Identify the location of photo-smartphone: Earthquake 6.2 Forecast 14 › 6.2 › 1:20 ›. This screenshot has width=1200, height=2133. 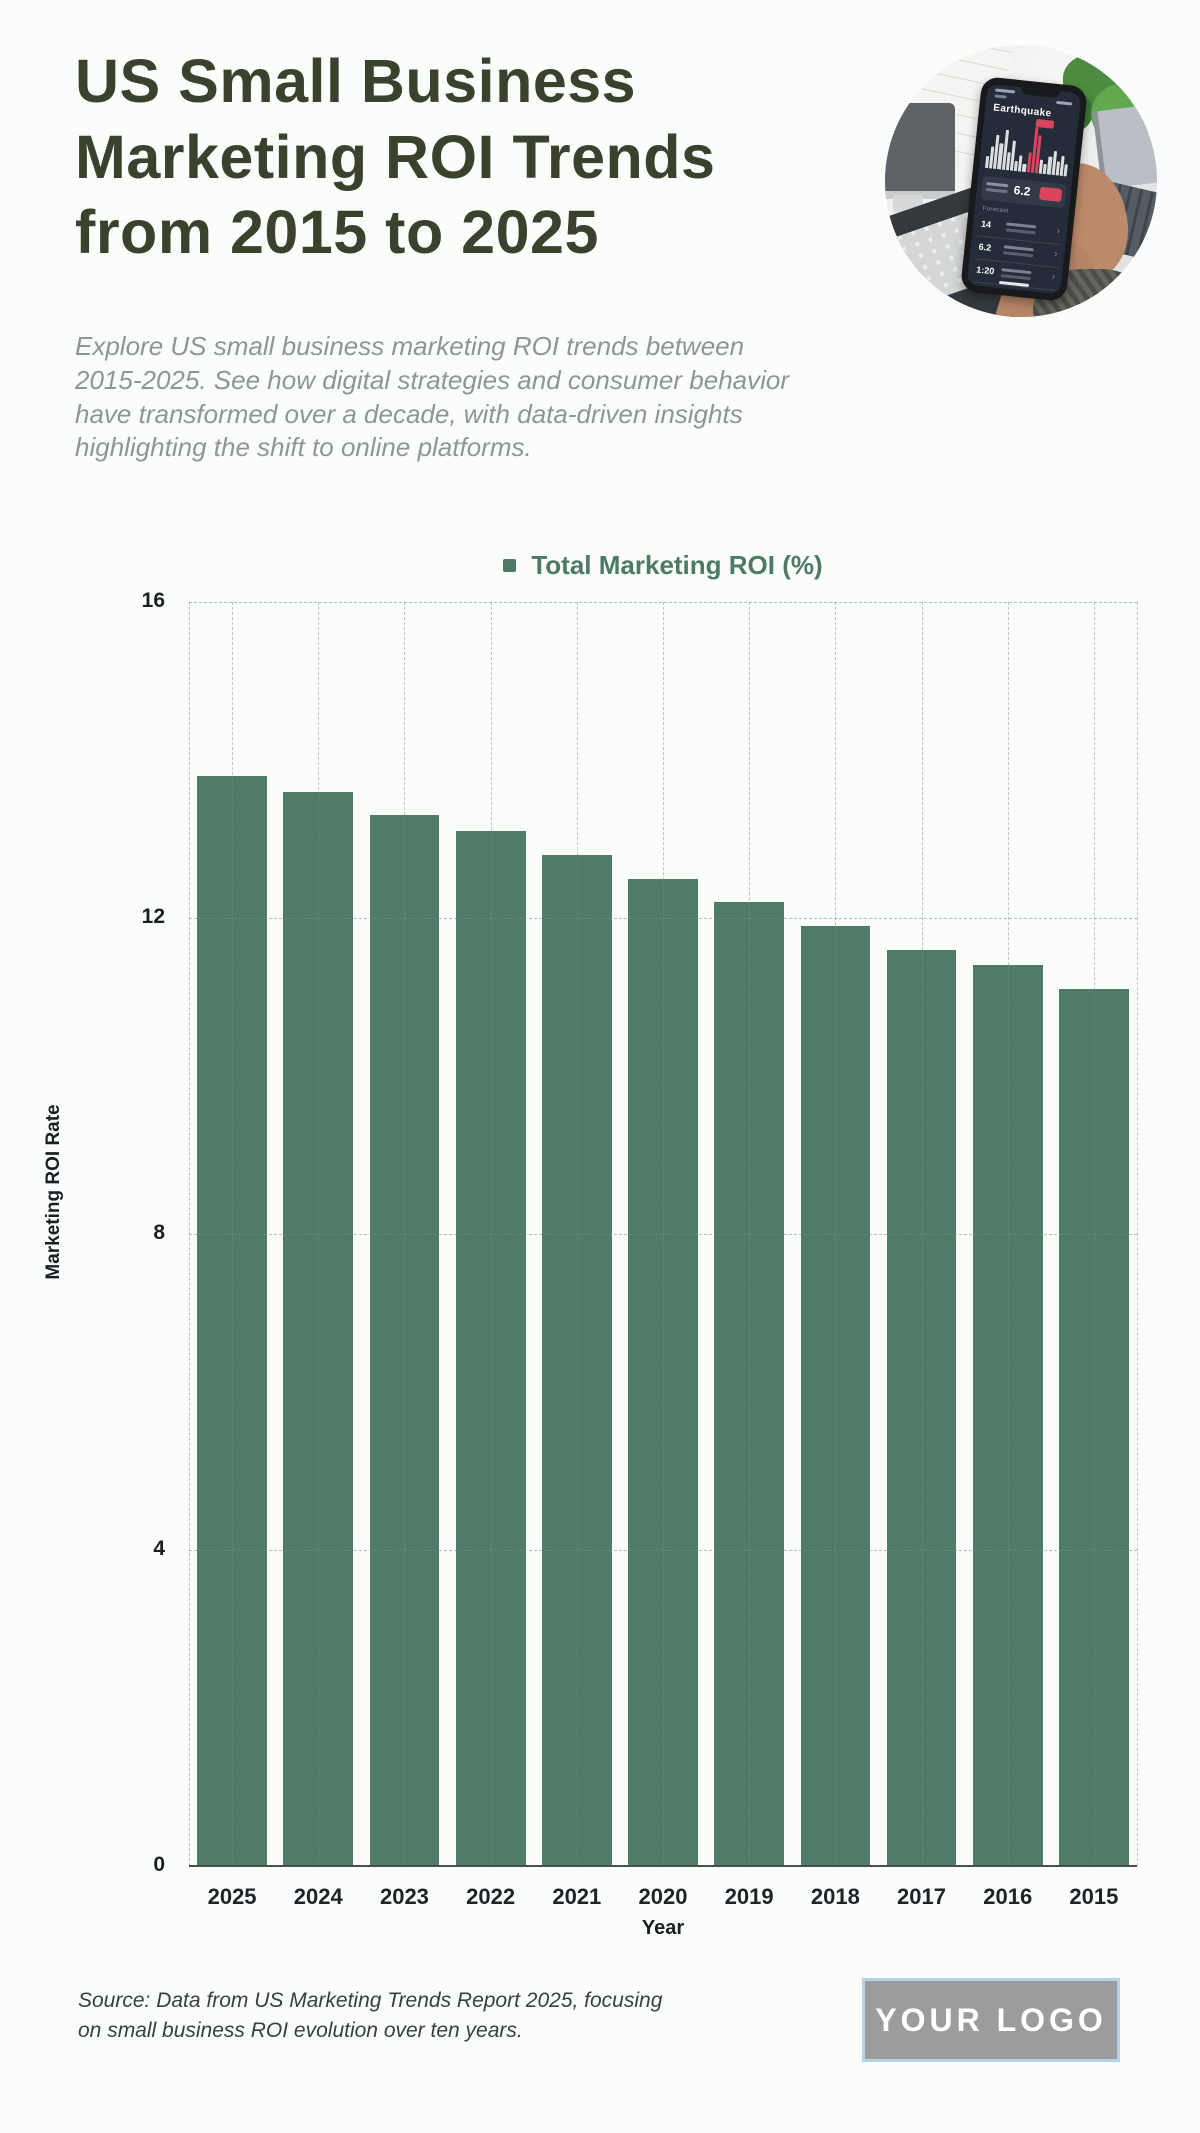
(1024, 189).